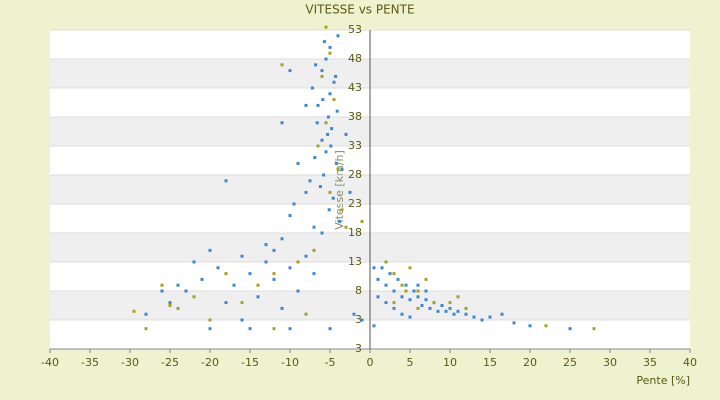  I want to click on x-tick-label: 5, so click(410, 362).